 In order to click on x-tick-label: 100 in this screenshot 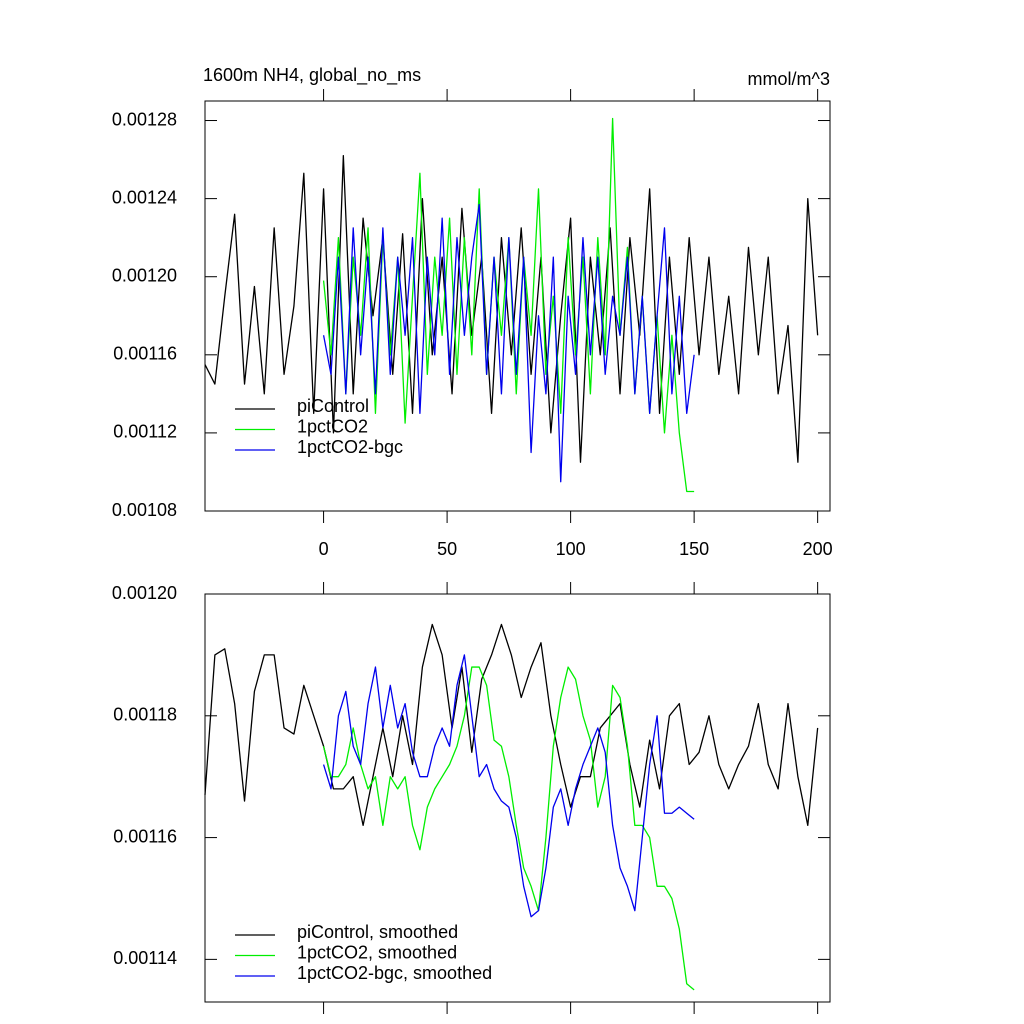, I will do `click(571, 549)`.